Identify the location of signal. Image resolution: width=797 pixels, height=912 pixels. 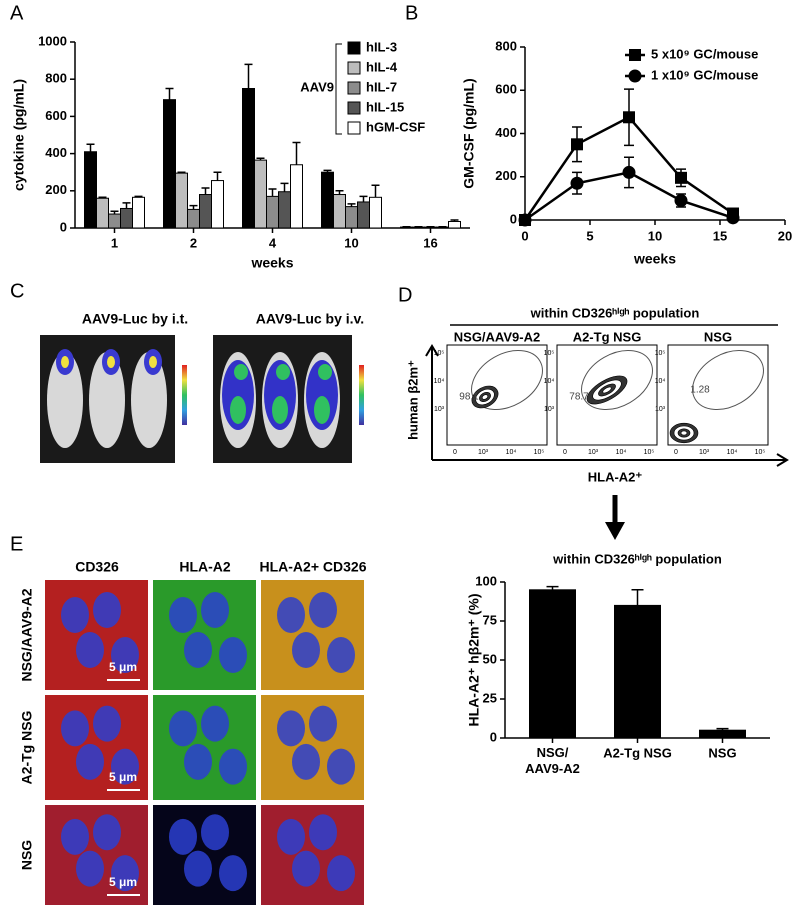
(241, 372).